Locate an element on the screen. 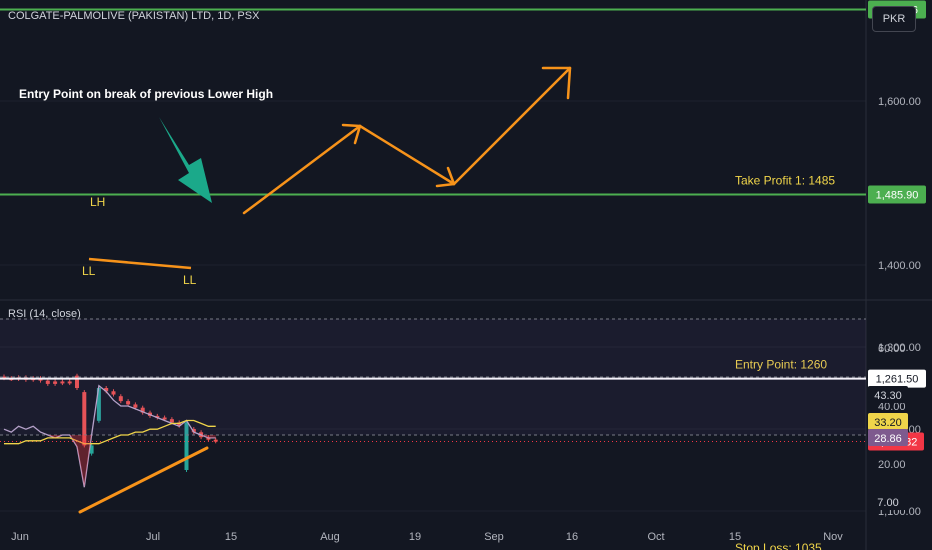 The height and width of the screenshot is (550, 932). rsi-y-axis: 60.00 40.00 20.00 is located at coordinates (892, 407).